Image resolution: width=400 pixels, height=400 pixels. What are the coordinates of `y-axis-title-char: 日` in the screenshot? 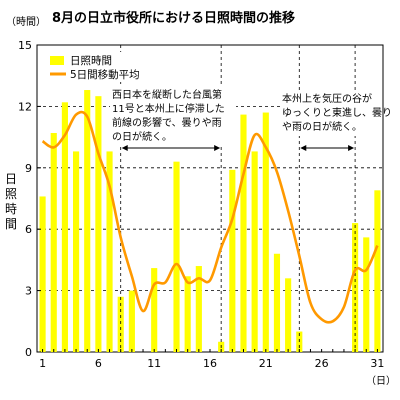 It's located at (11, 179).